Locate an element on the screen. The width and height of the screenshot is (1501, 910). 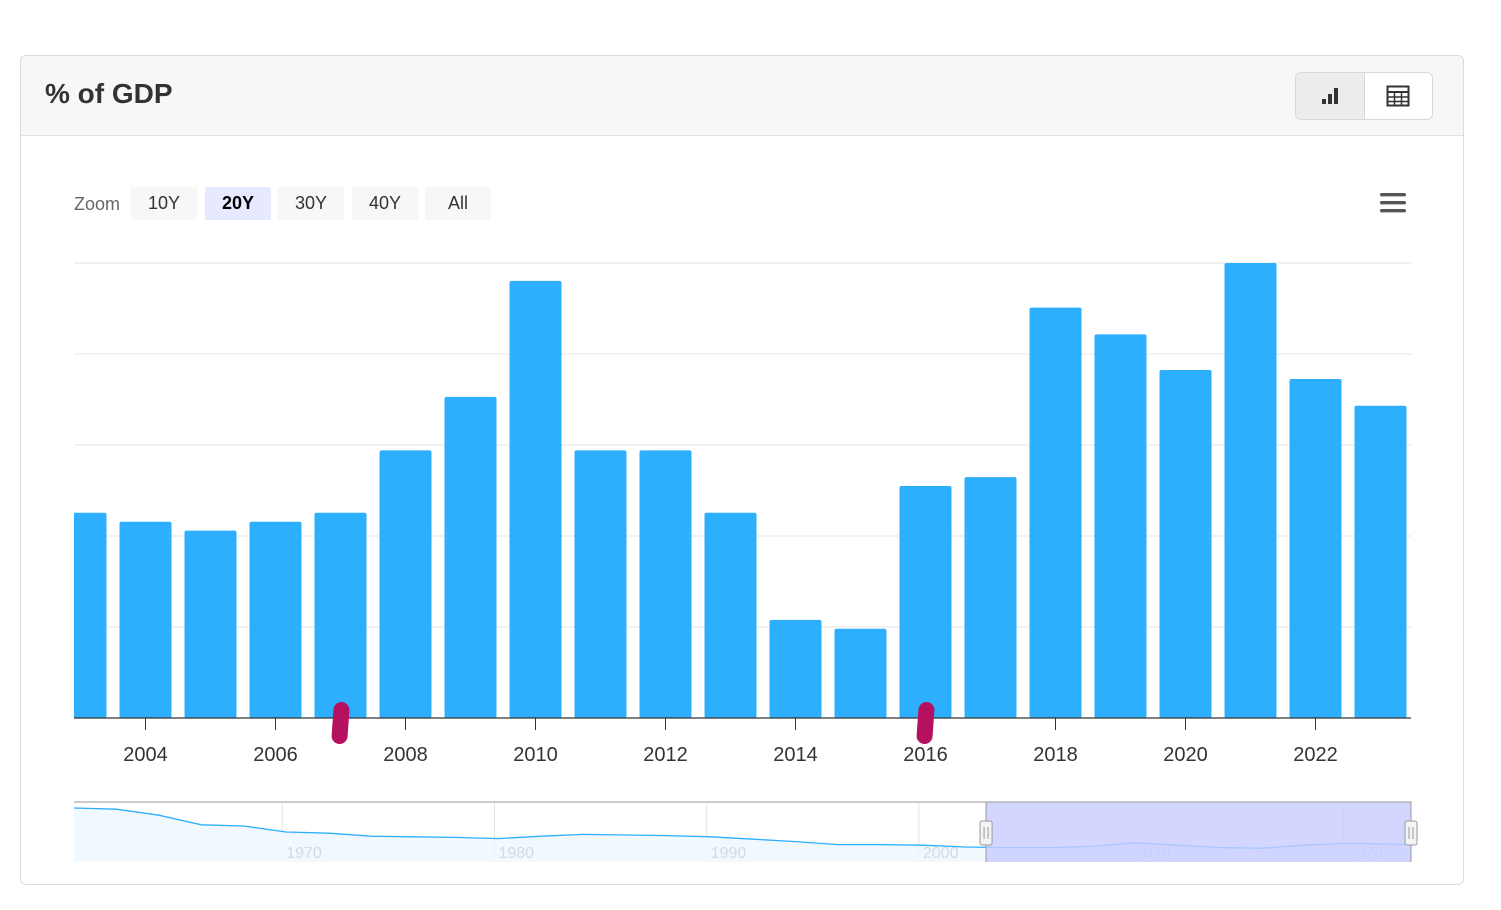
x-tick-label: 2012 is located at coordinates (665, 755).